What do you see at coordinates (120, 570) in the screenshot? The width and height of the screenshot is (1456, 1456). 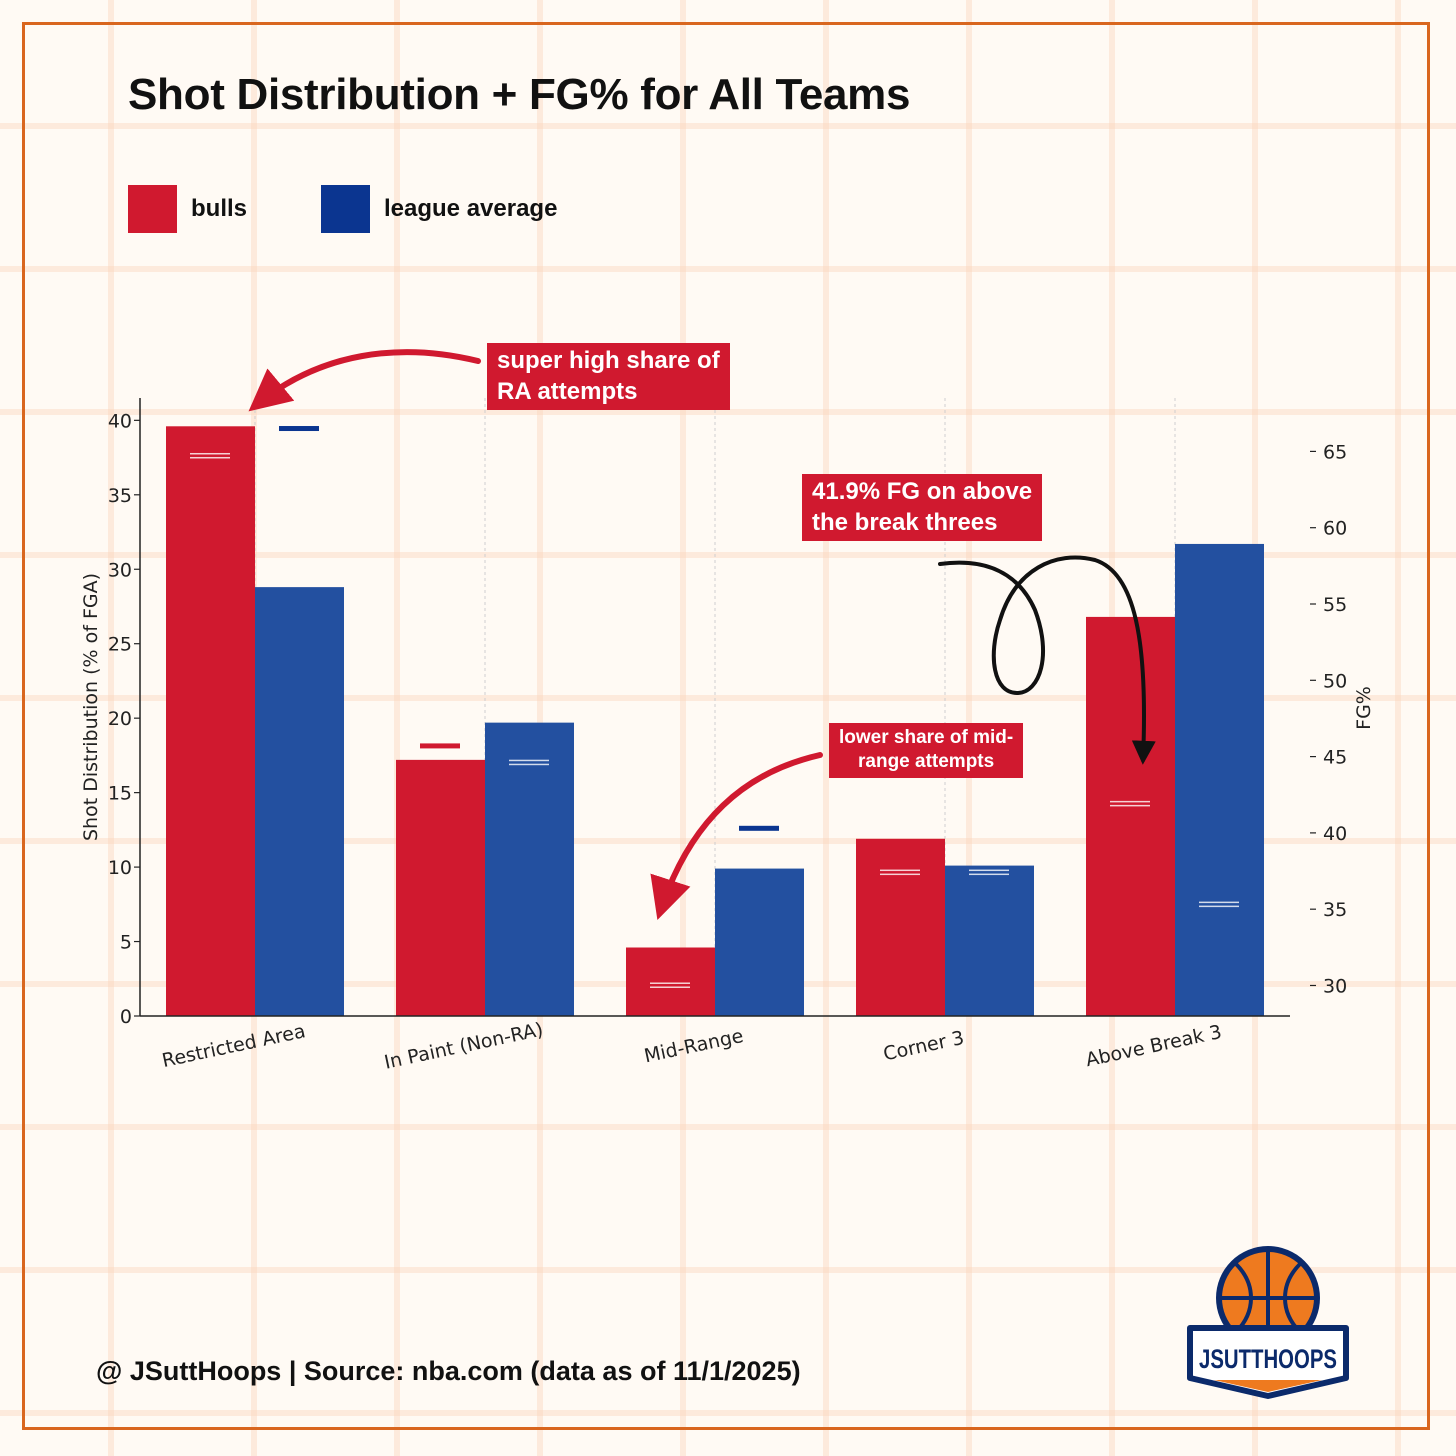 I see `y-tick-label-30: 30` at bounding box center [120, 570].